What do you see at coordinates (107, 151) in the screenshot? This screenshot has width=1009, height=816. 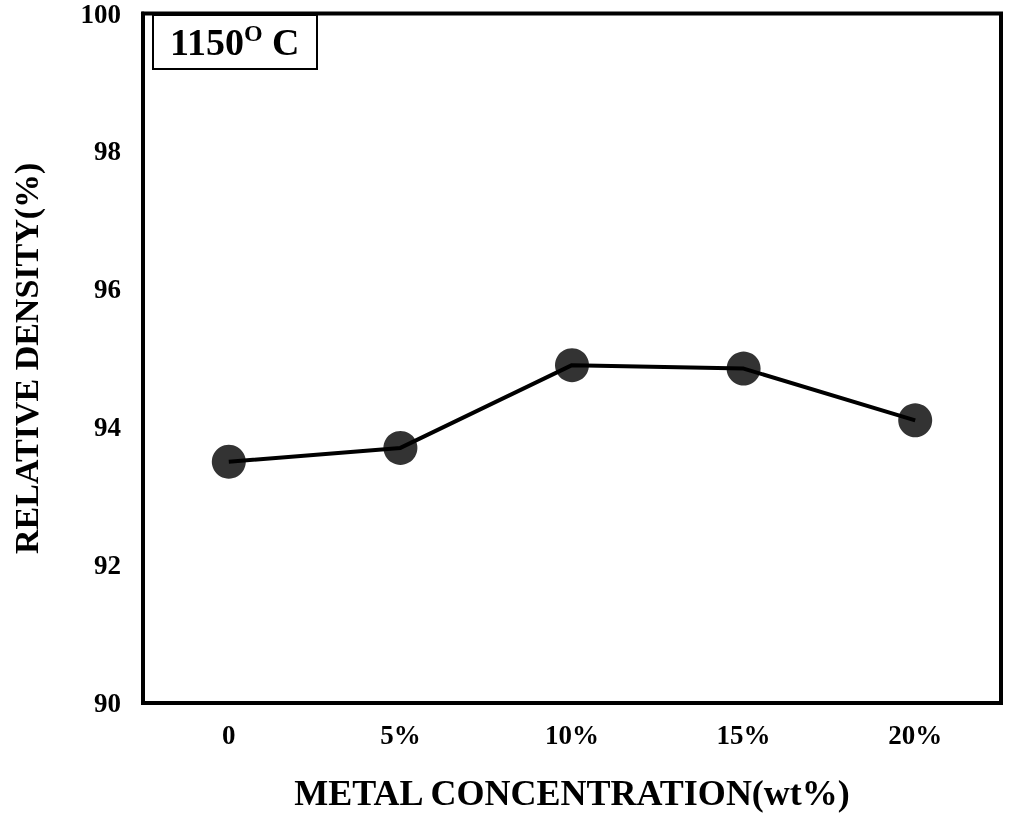 I see `y-tick-label: 98` at bounding box center [107, 151].